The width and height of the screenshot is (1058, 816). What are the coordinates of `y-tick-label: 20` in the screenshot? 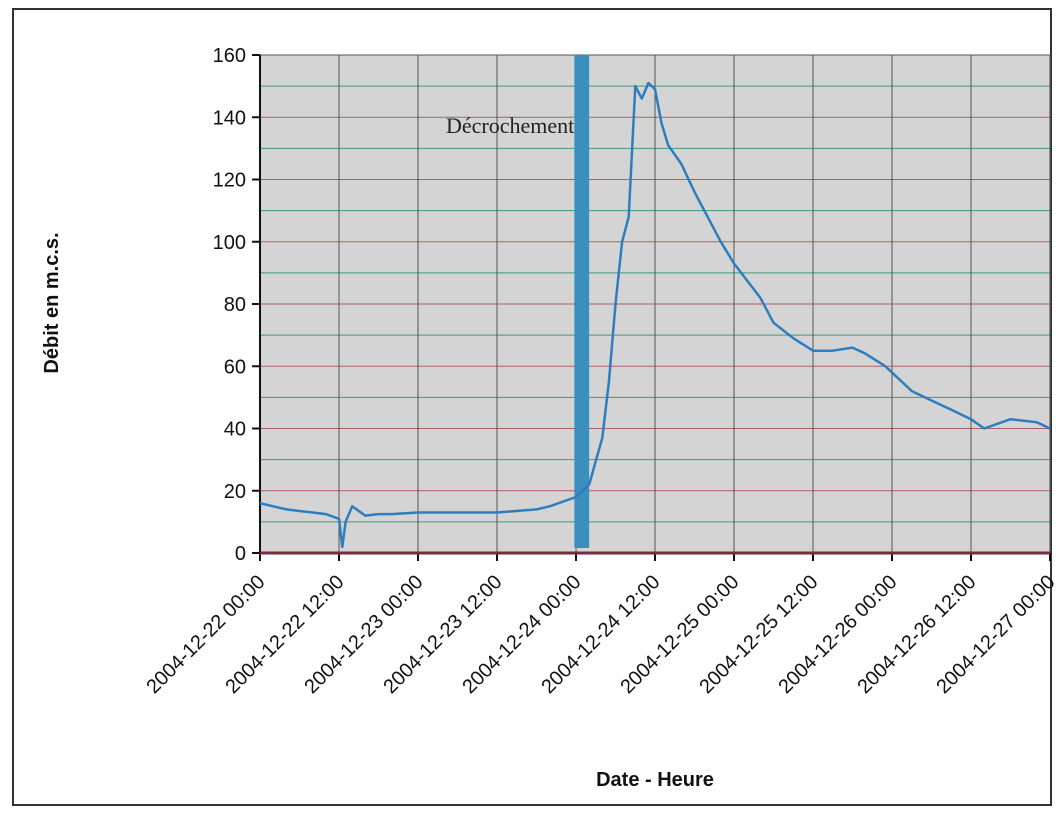 It's located at (235, 492).